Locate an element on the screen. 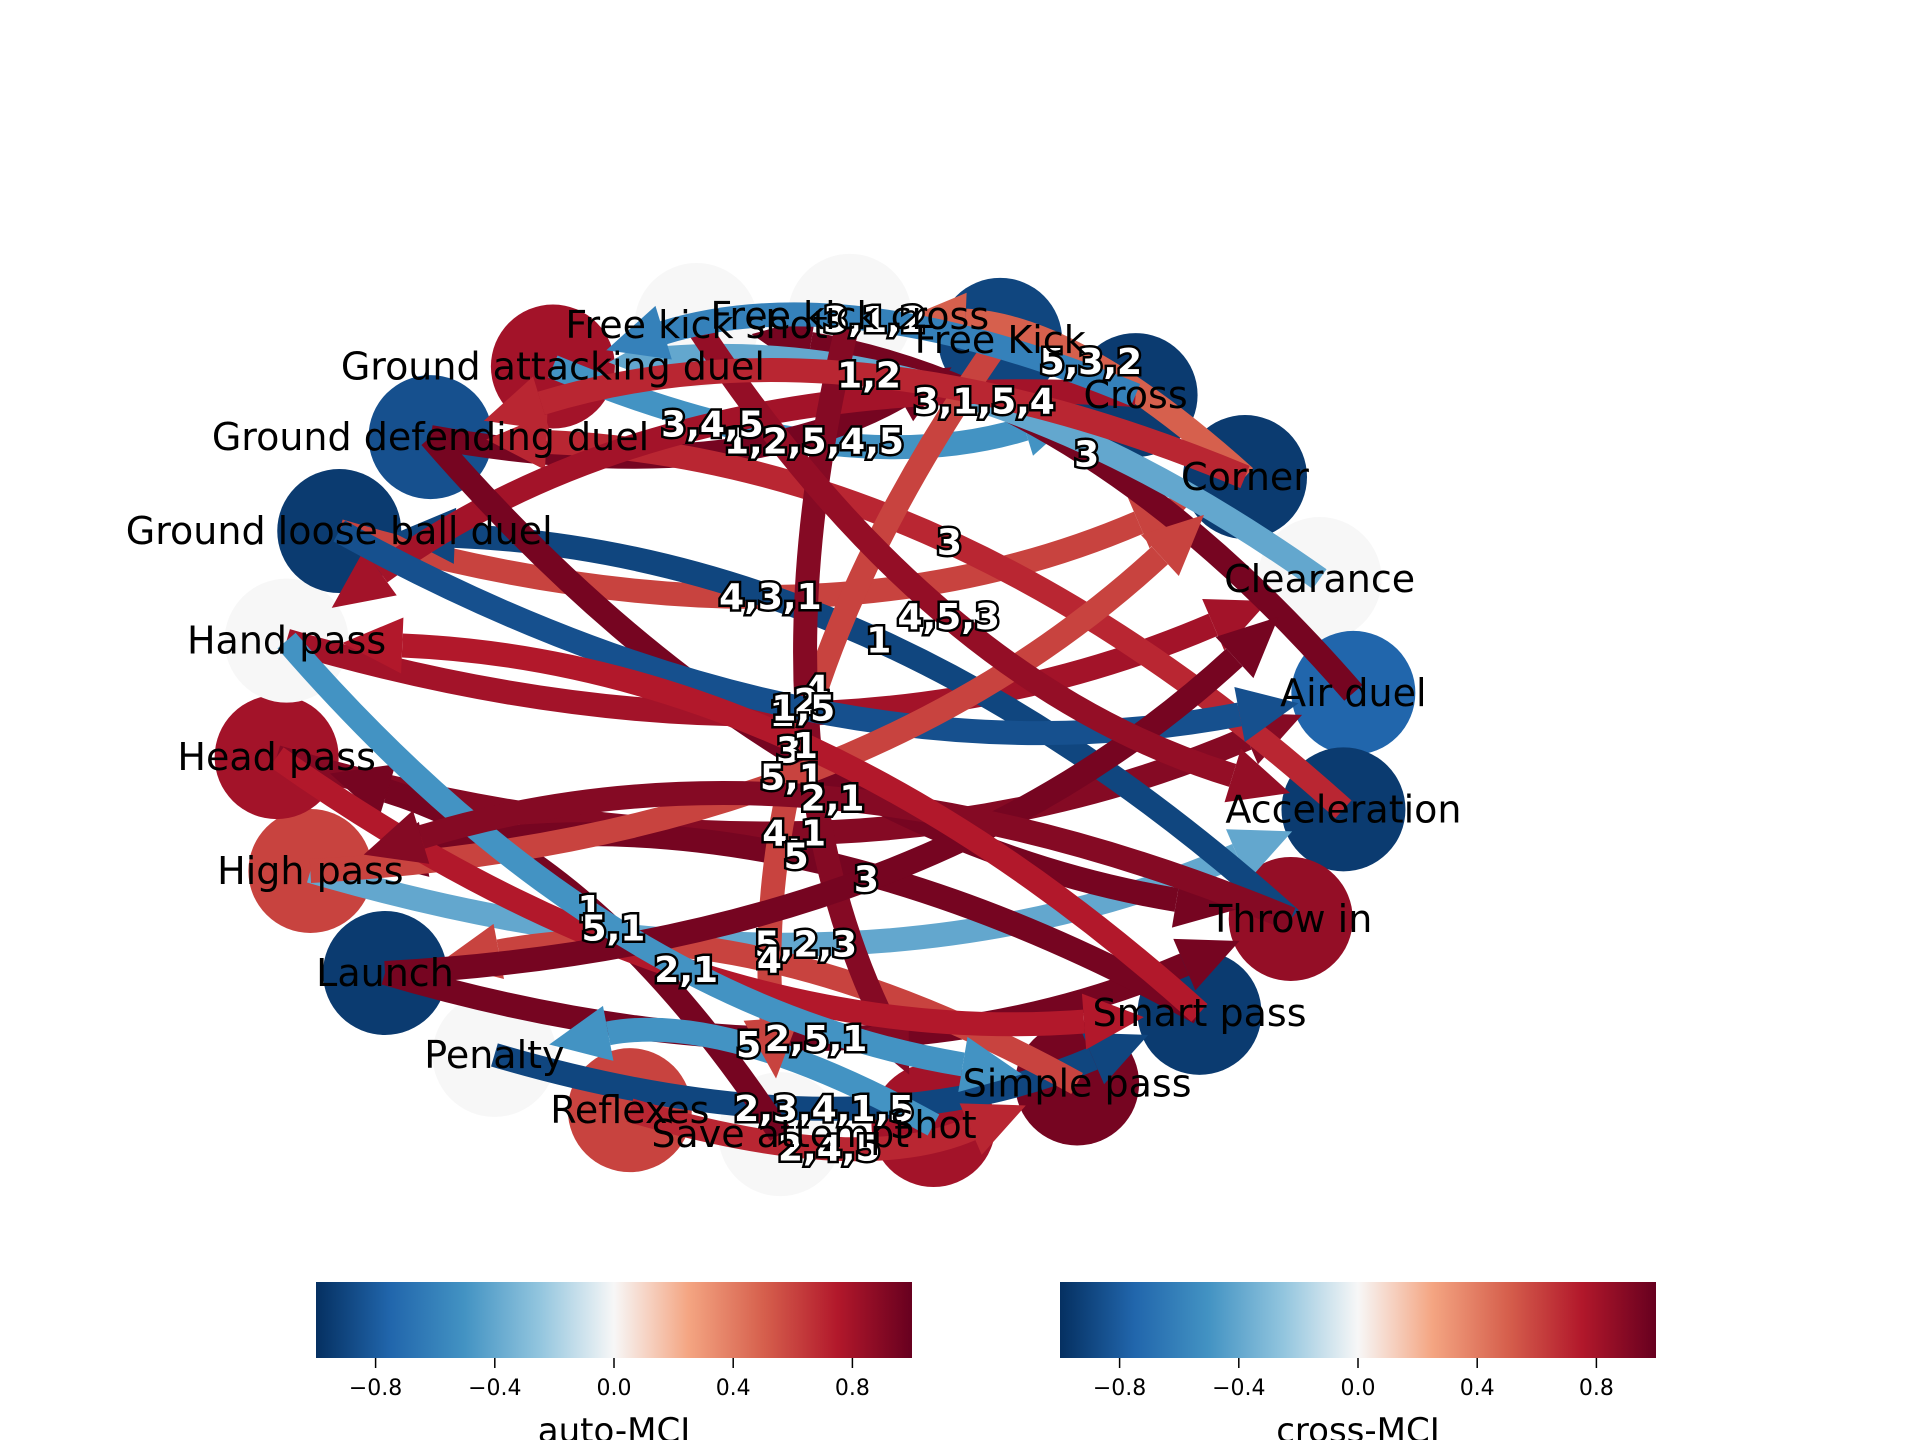 The height and width of the screenshot is (1440, 1920). auto-mci-colorbar-title: auto-MCI is located at coordinates (614, 1425).